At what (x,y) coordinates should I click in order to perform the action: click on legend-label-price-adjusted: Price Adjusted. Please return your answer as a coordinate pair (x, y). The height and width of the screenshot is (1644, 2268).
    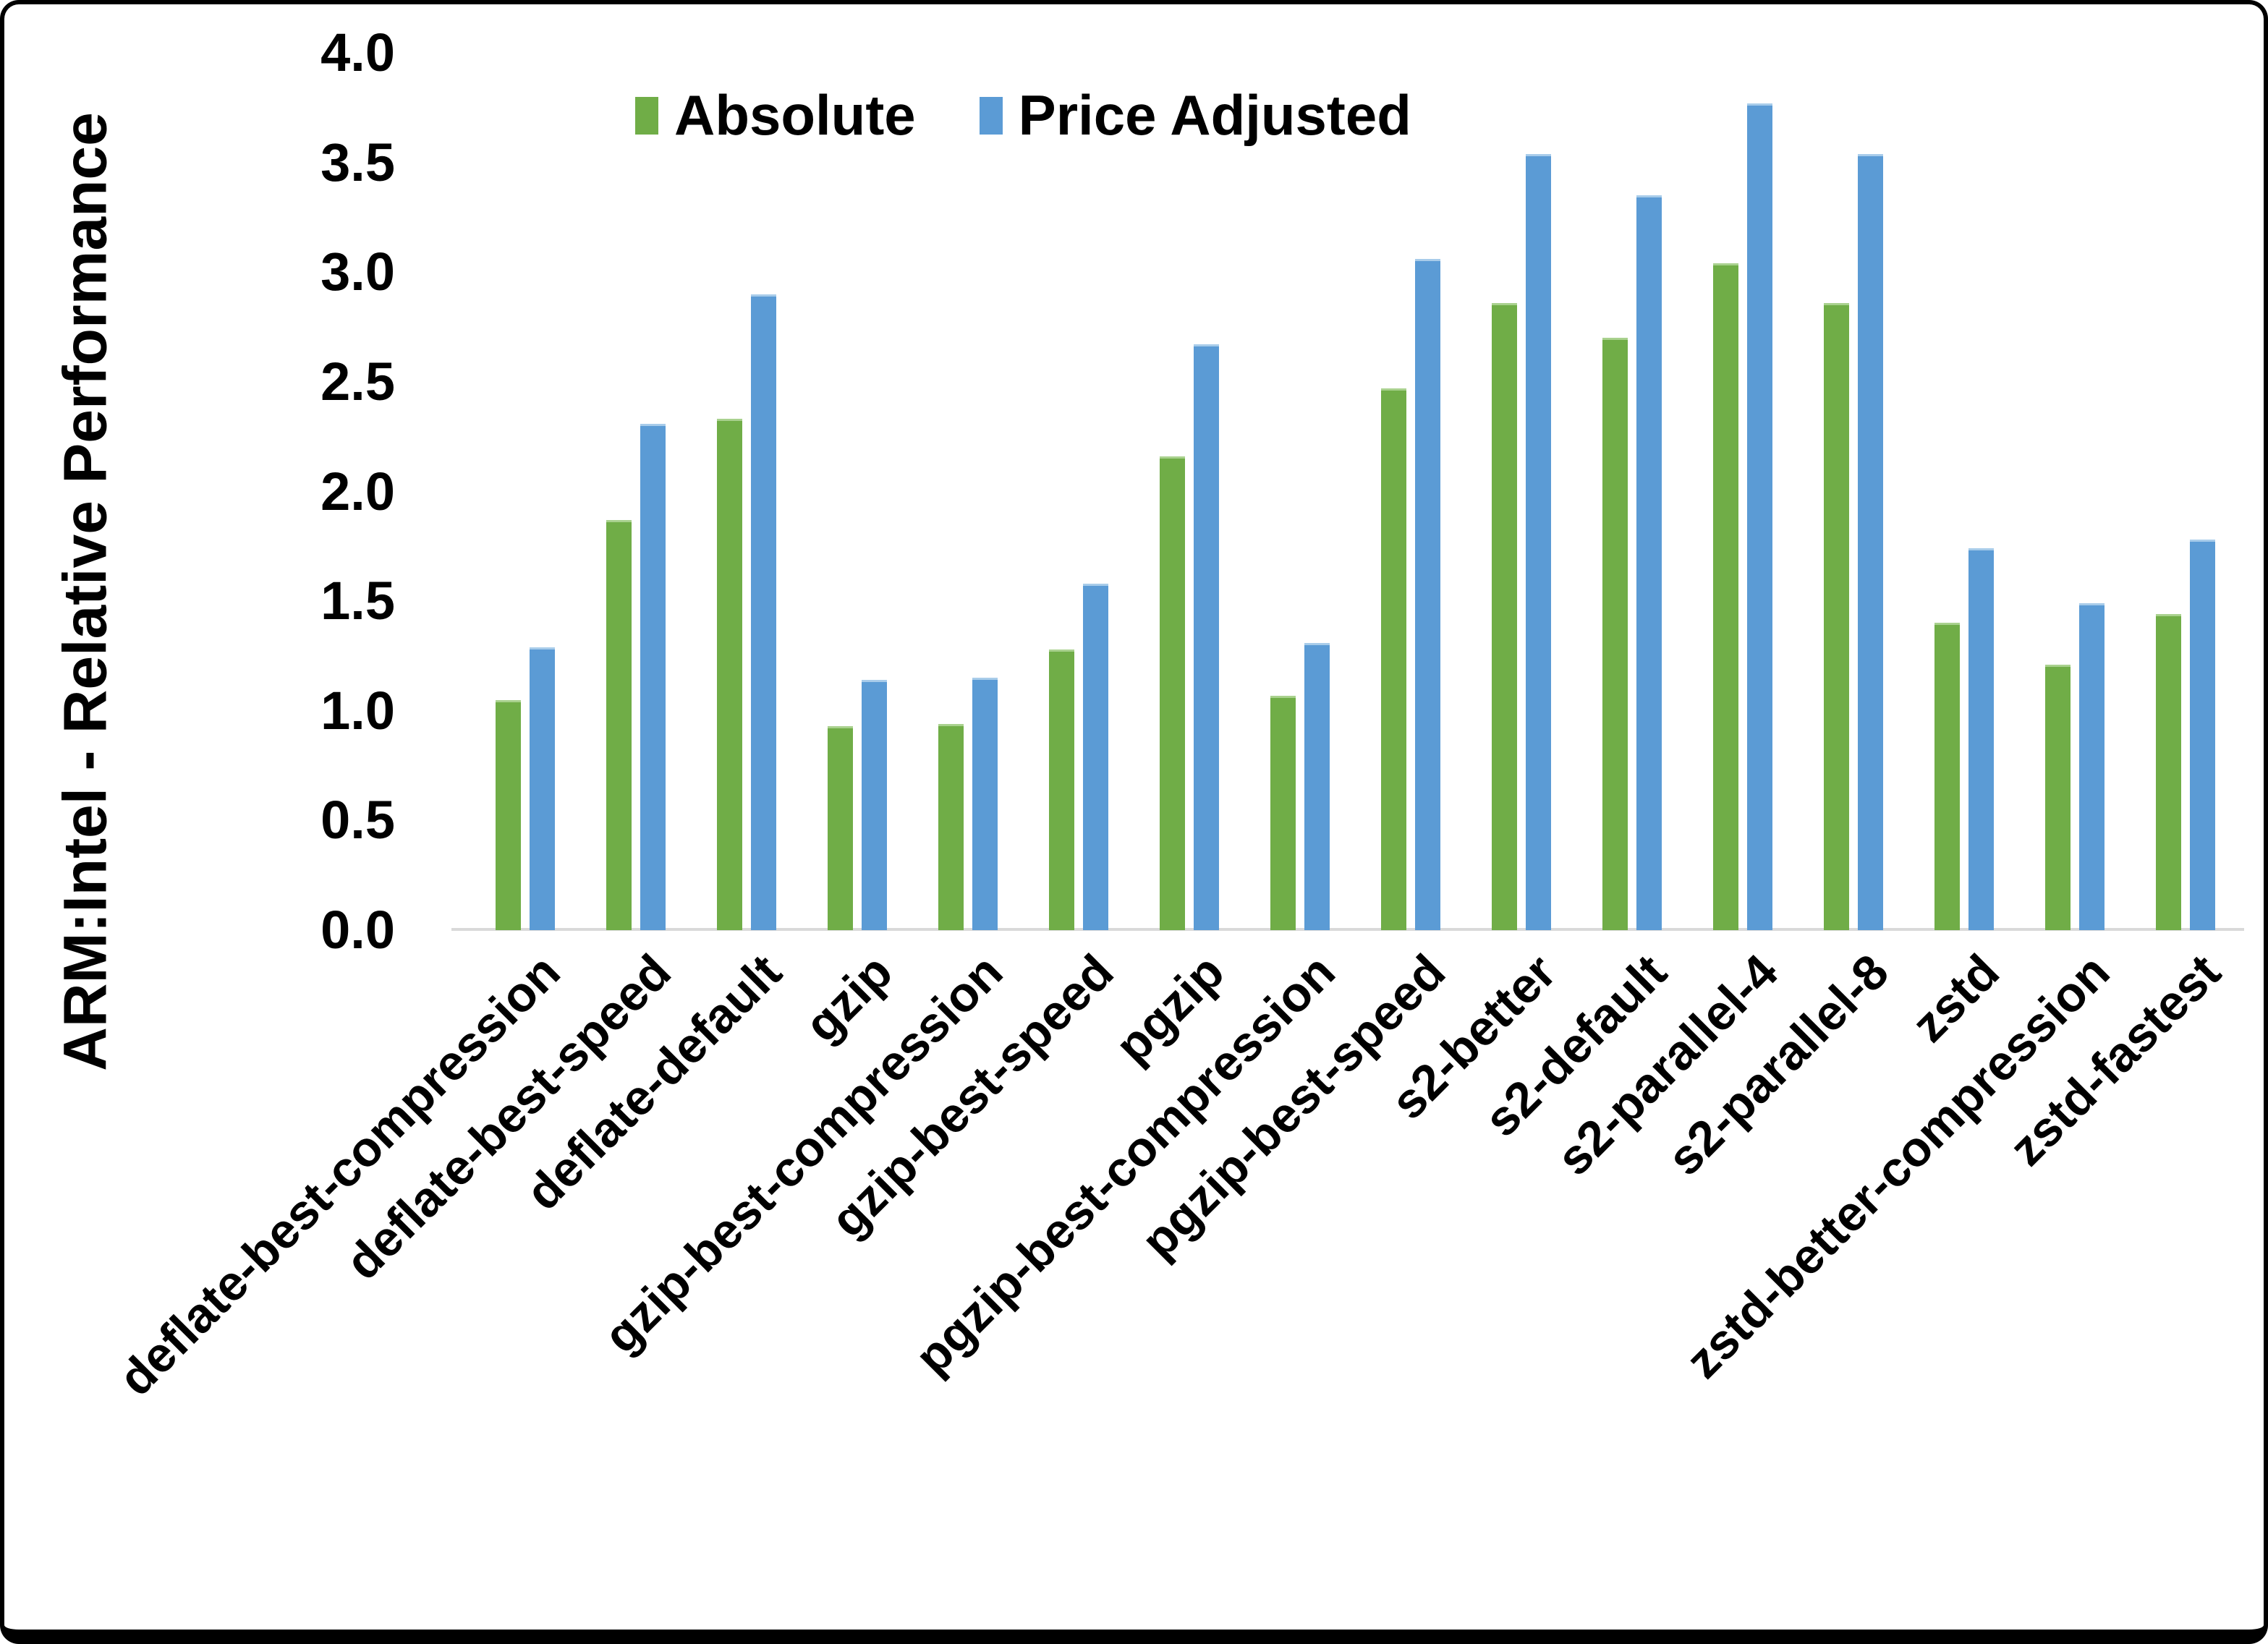
    Looking at the image, I should click on (1214, 115).